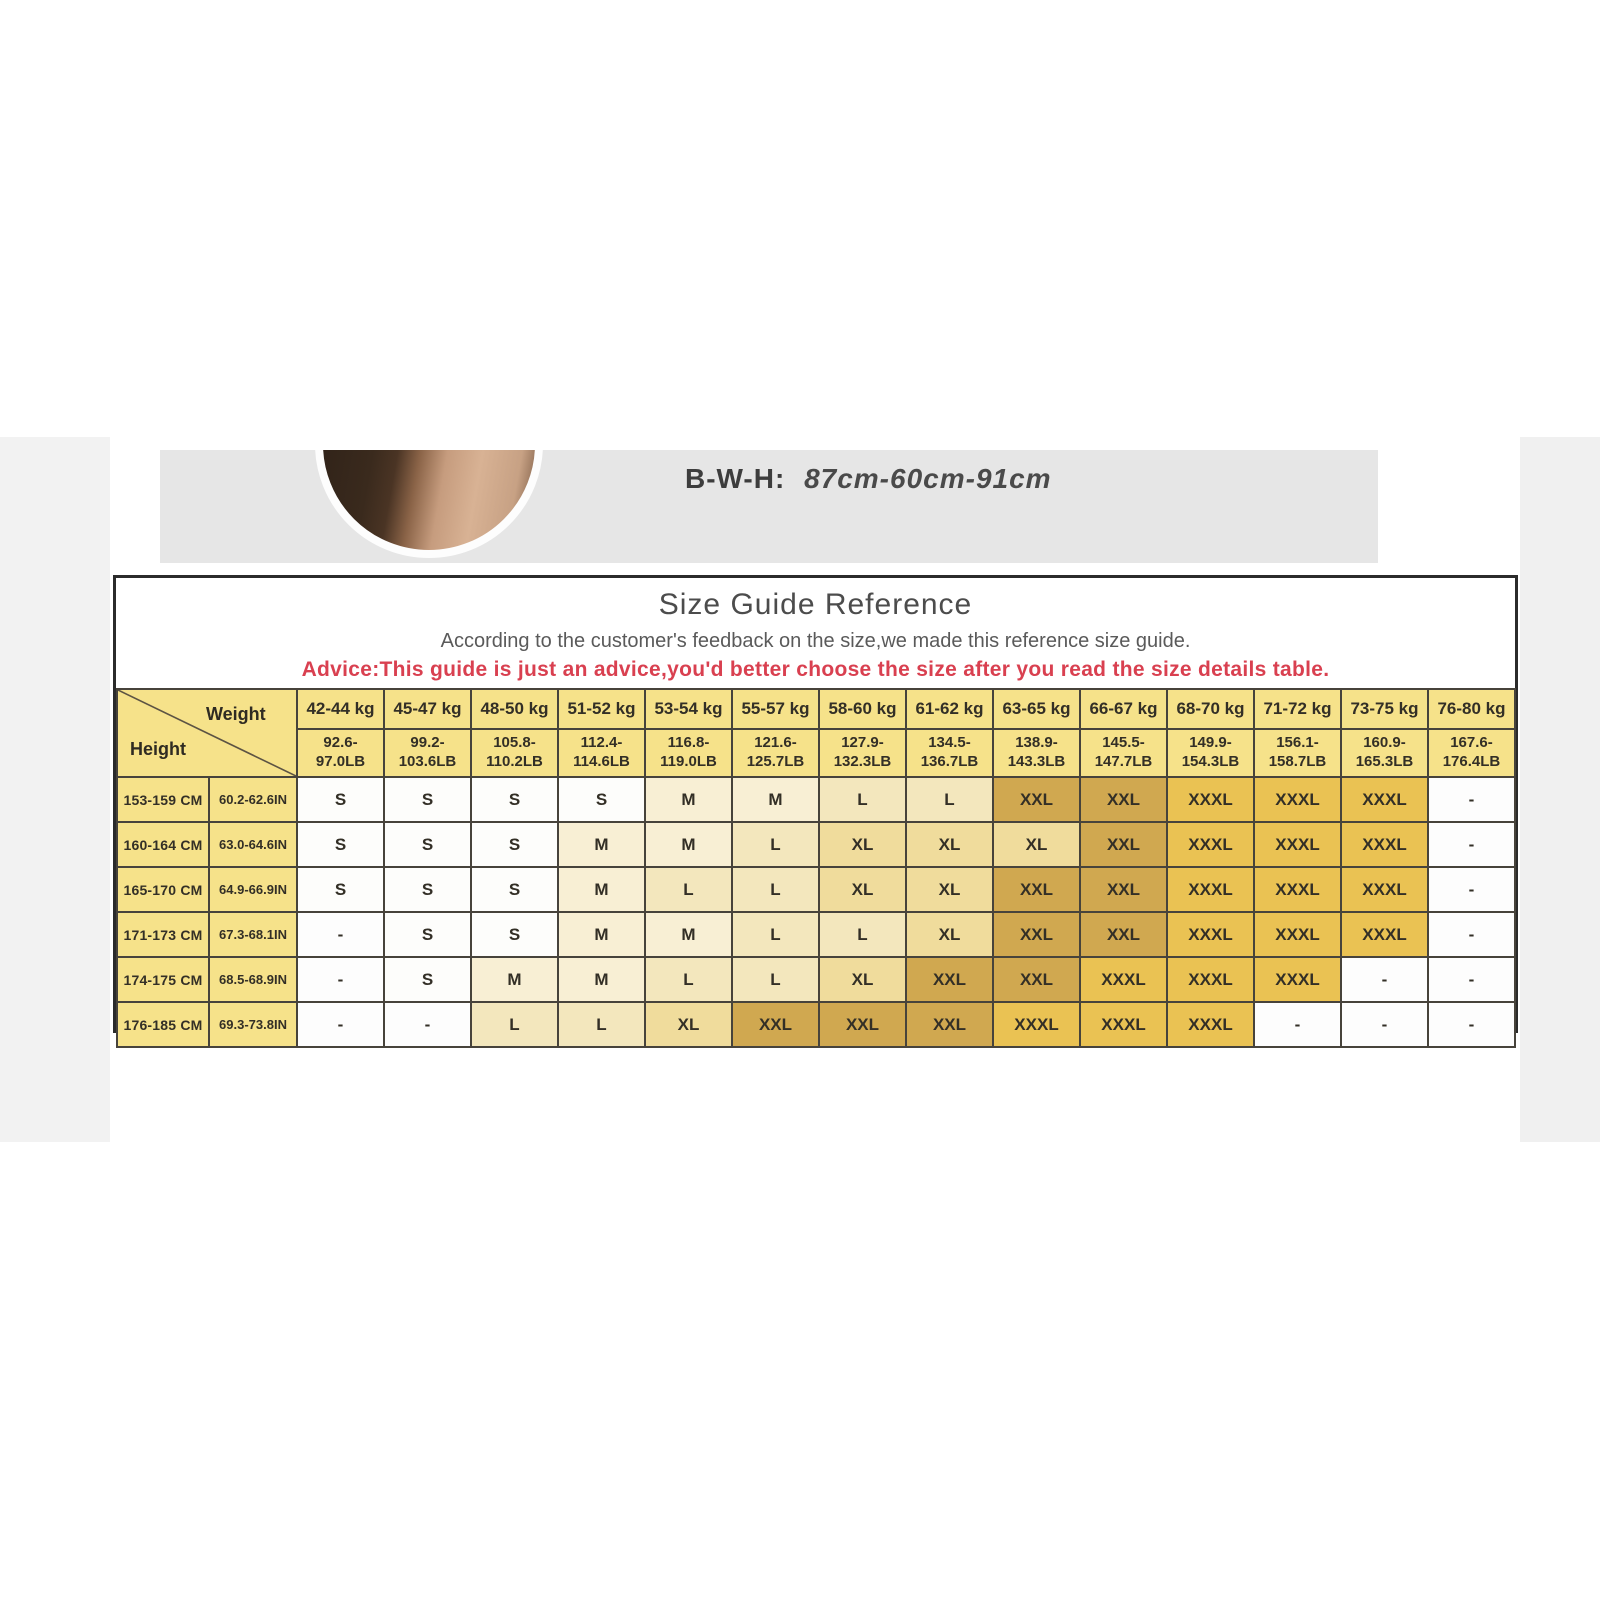 The width and height of the screenshot is (1600, 1600). Describe the element at coordinates (429, 504) in the screenshot. I see `model-photo` at that location.